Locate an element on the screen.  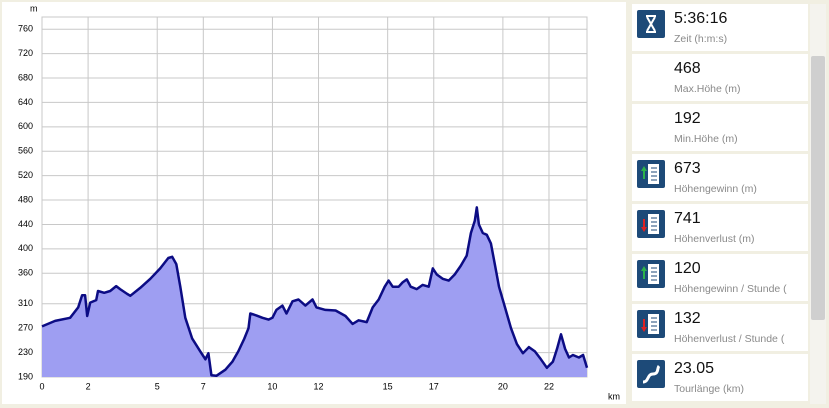
x-tick-label: 12 is located at coordinates (319, 386).